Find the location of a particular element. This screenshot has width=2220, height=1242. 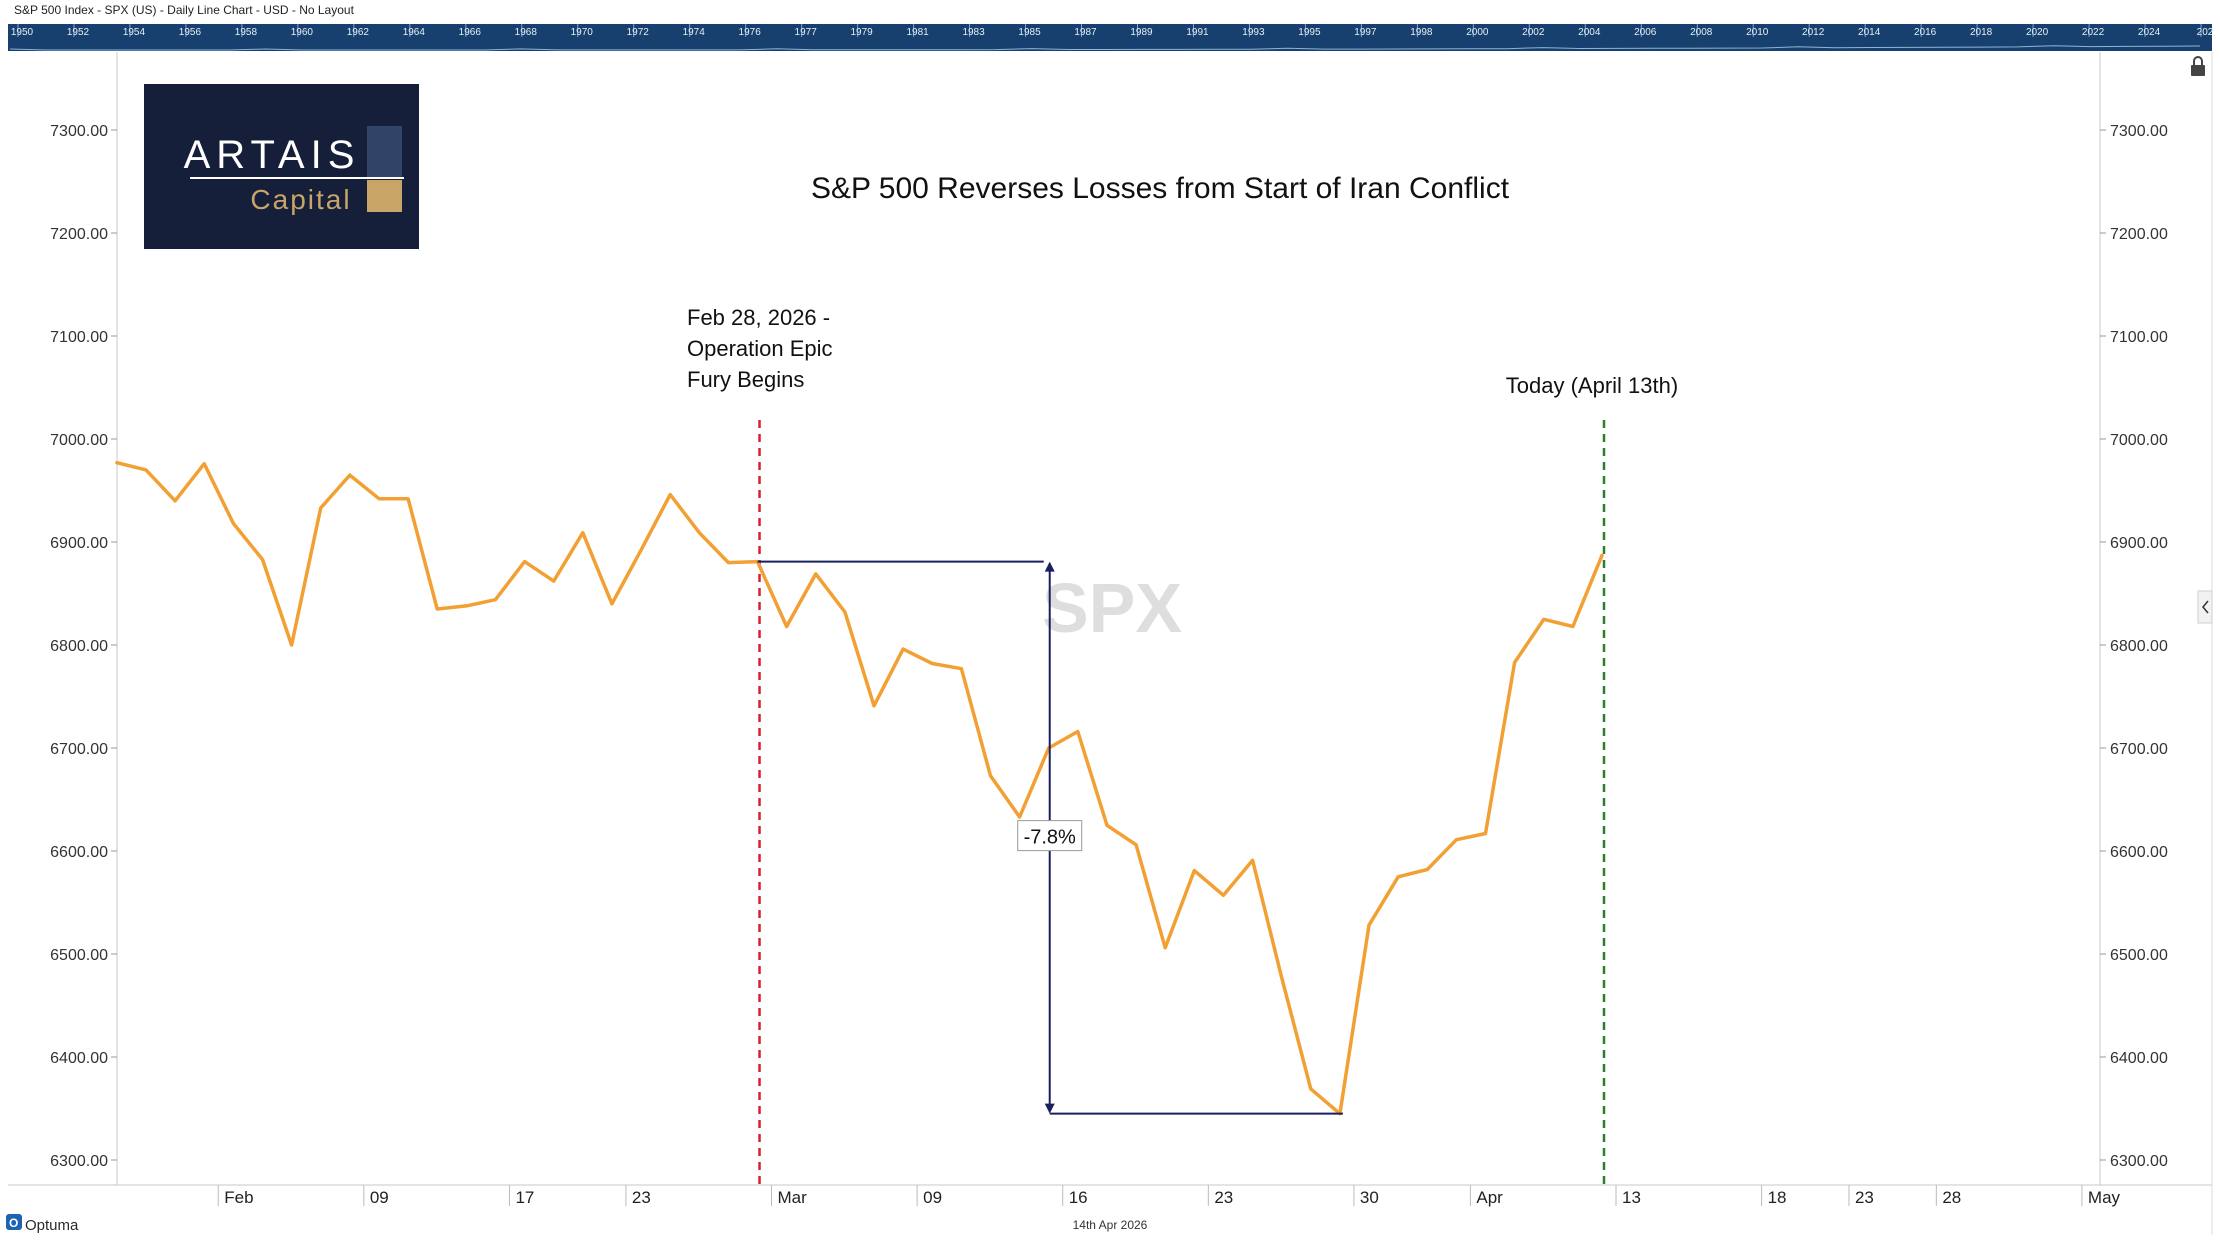

x-tick-label: 13 is located at coordinates (1631, 1197).